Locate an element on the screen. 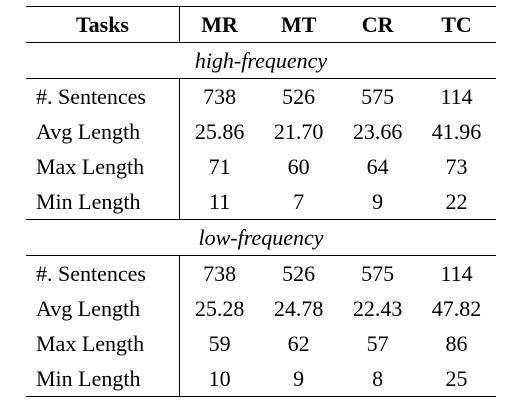  table-row: Avg Length 25.86 21.70 23.66 41.96 is located at coordinates (261, 131).